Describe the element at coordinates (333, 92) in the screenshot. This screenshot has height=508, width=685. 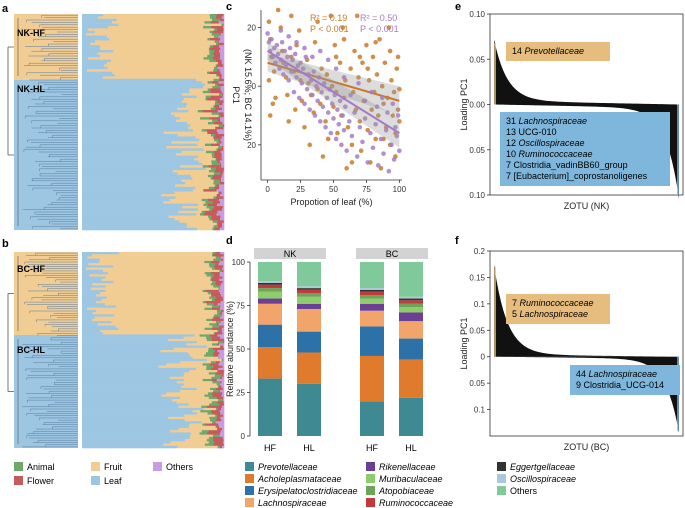
I see `fit-line` at that location.